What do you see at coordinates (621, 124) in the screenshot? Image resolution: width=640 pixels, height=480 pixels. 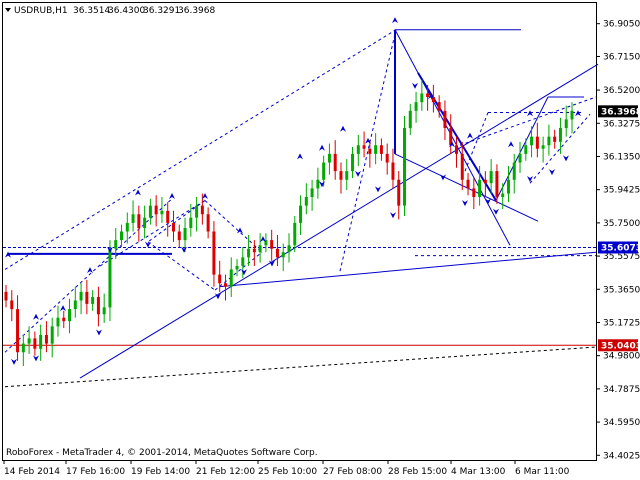 I see `y-tick-label: 36.3275` at bounding box center [621, 124].